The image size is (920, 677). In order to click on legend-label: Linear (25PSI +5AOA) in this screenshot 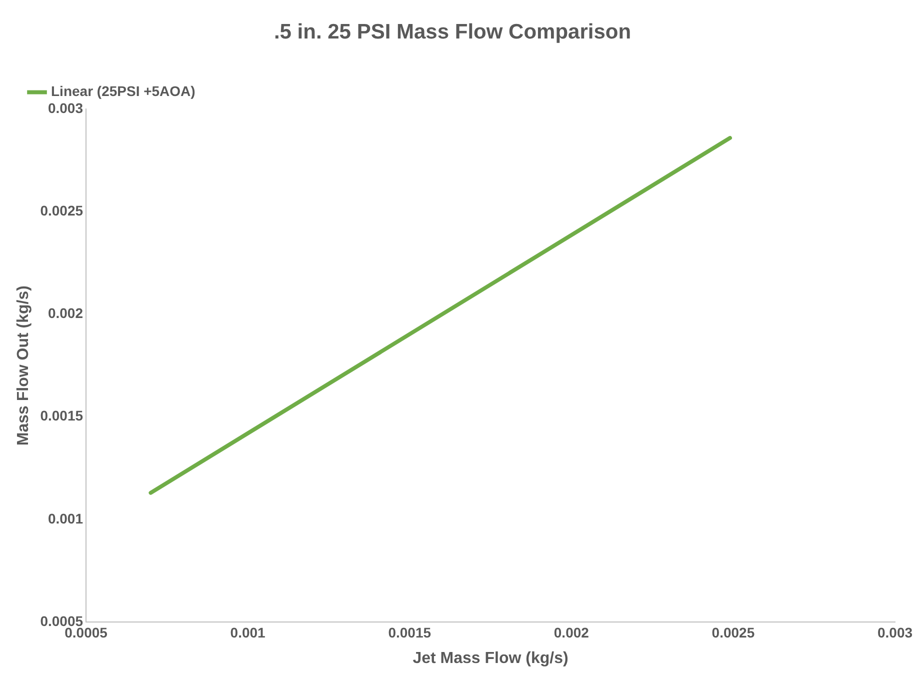, I will do `click(123, 91)`.